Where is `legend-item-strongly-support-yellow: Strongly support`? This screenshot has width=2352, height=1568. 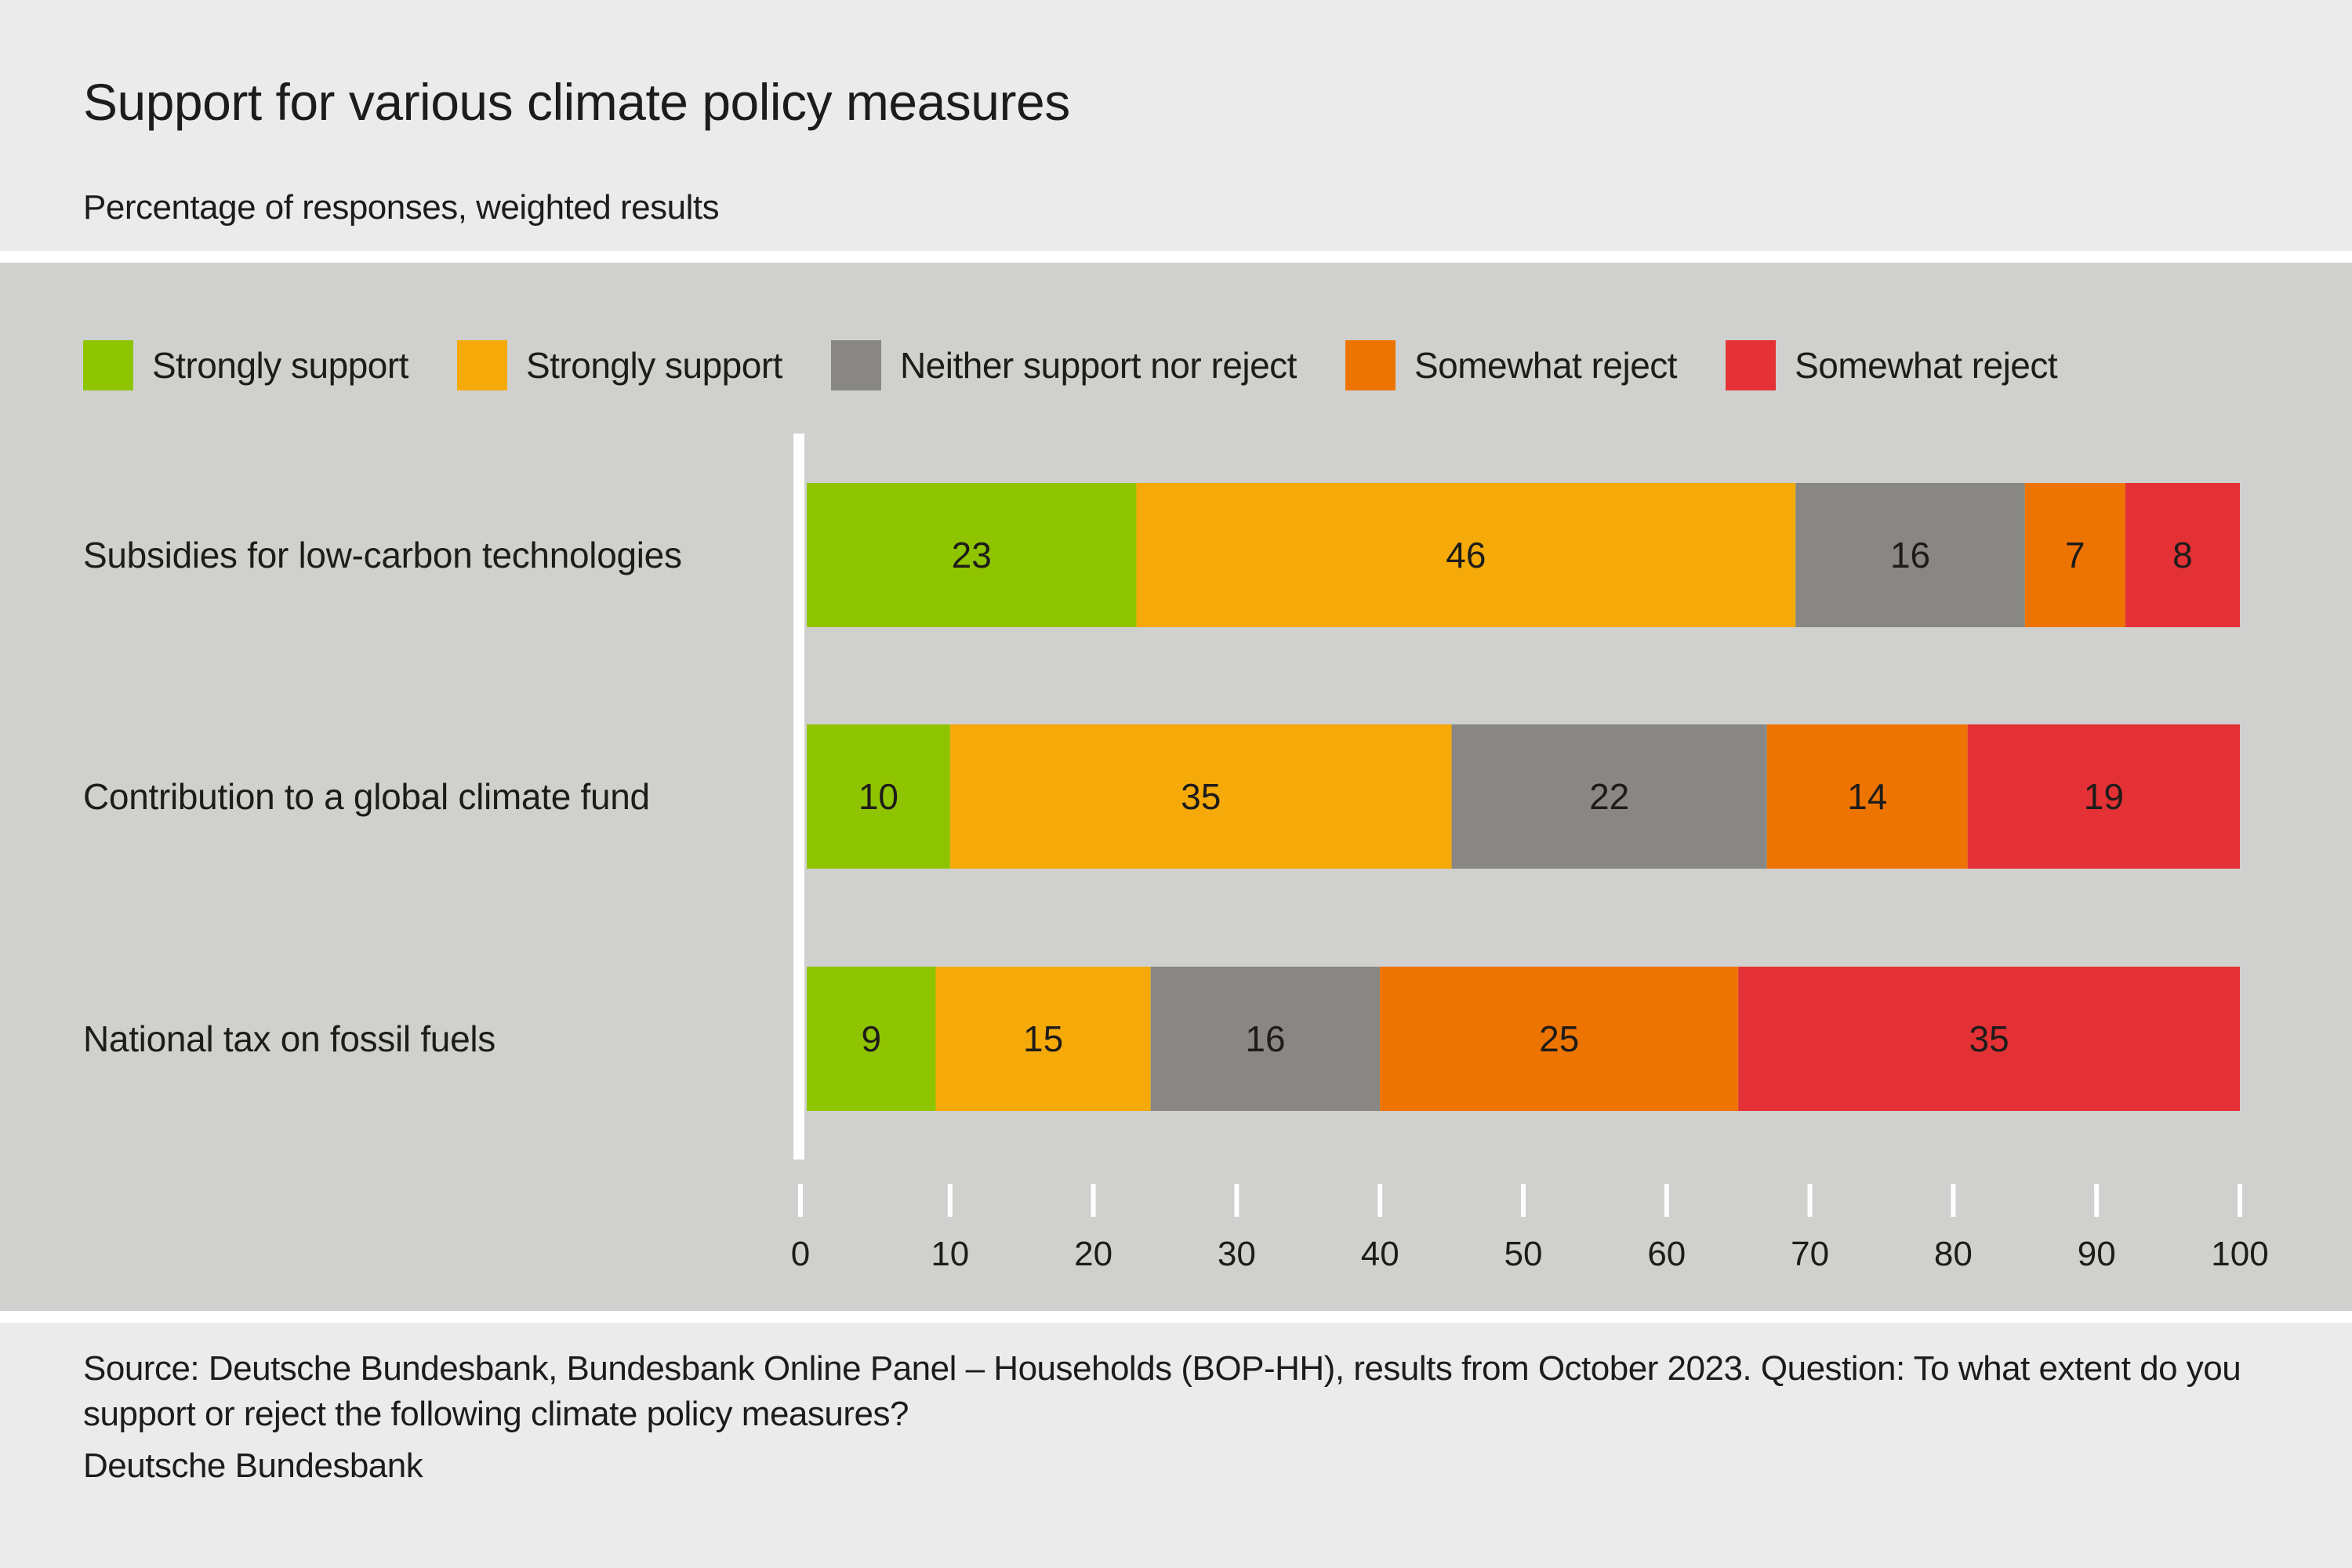
legend-item-strongly-support-yellow: Strongly support is located at coordinates (619, 365).